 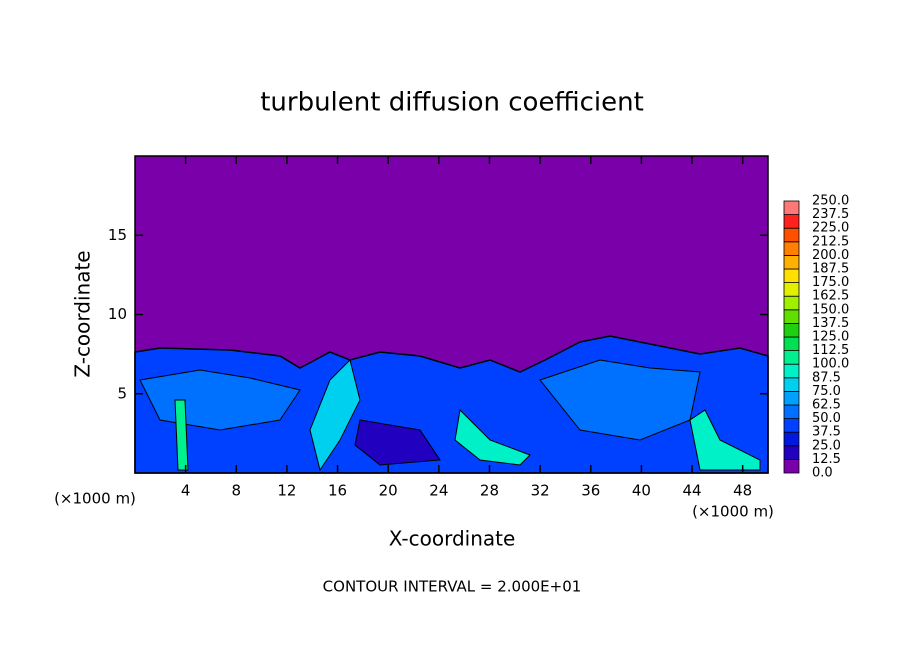 I want to click on footer-note: CONTOUR INTERVAL = 2.000E+01, so click(x=452, y=587).